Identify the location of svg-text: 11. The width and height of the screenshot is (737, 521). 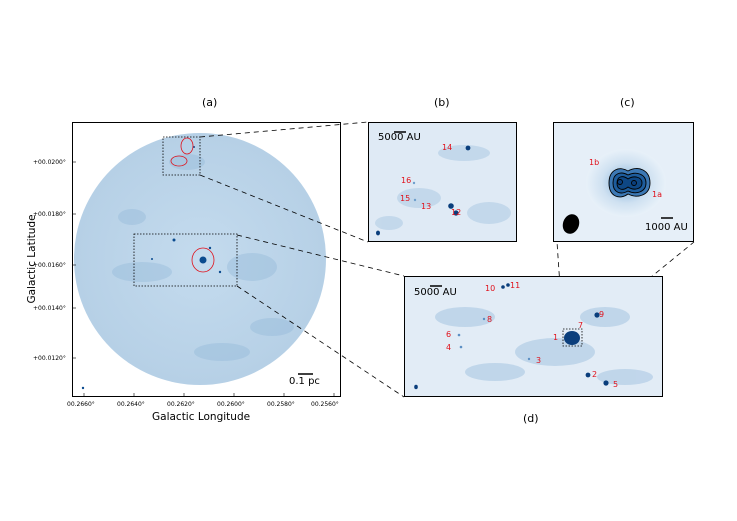
(515, 285).